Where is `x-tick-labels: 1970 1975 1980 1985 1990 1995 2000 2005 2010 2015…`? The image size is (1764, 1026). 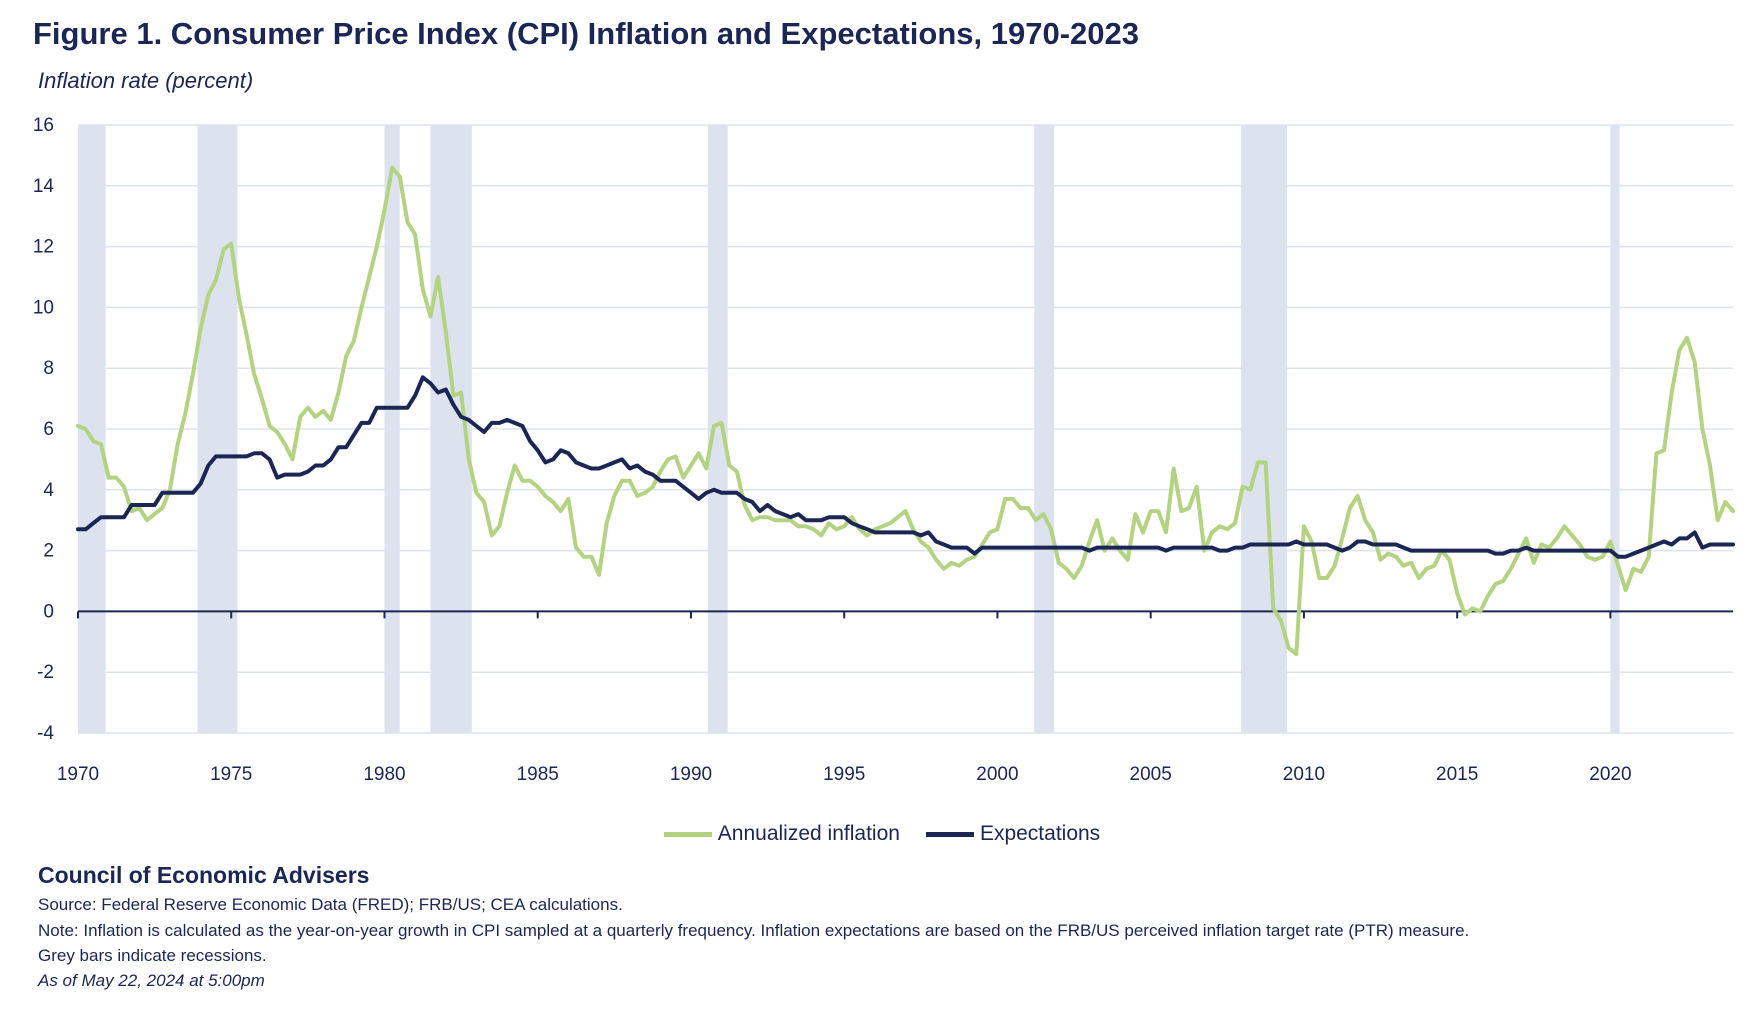
x-tick-labels: 1970 1975 1980 1985 1990 1995 2000 2005 2010 2015… is located at coordinates (844, 774).